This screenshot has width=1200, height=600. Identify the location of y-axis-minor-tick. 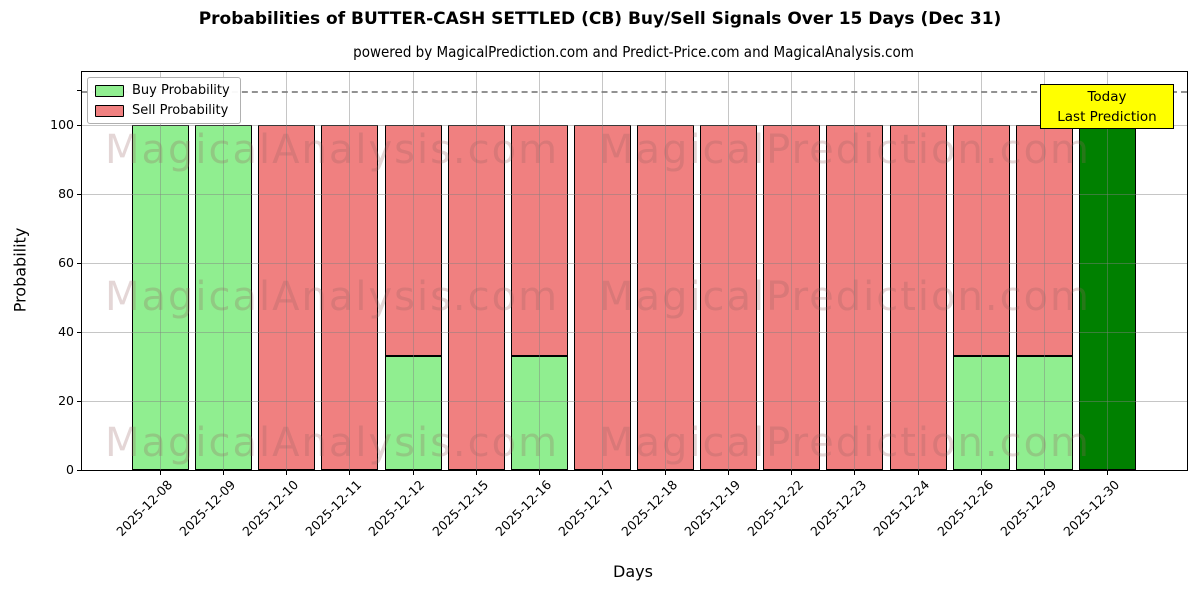
(79, 91).